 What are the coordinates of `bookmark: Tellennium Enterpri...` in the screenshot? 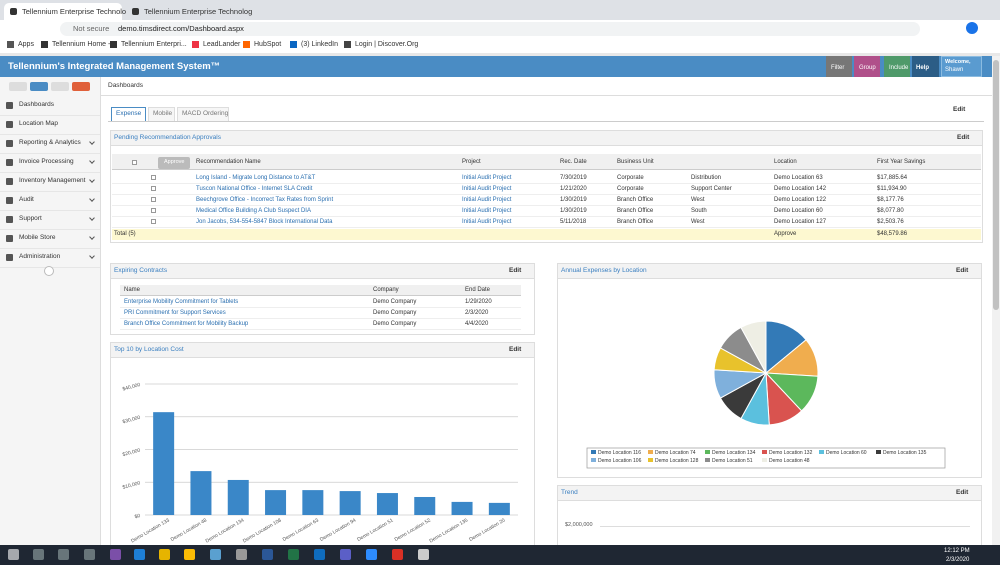 It's located at (154, 44).